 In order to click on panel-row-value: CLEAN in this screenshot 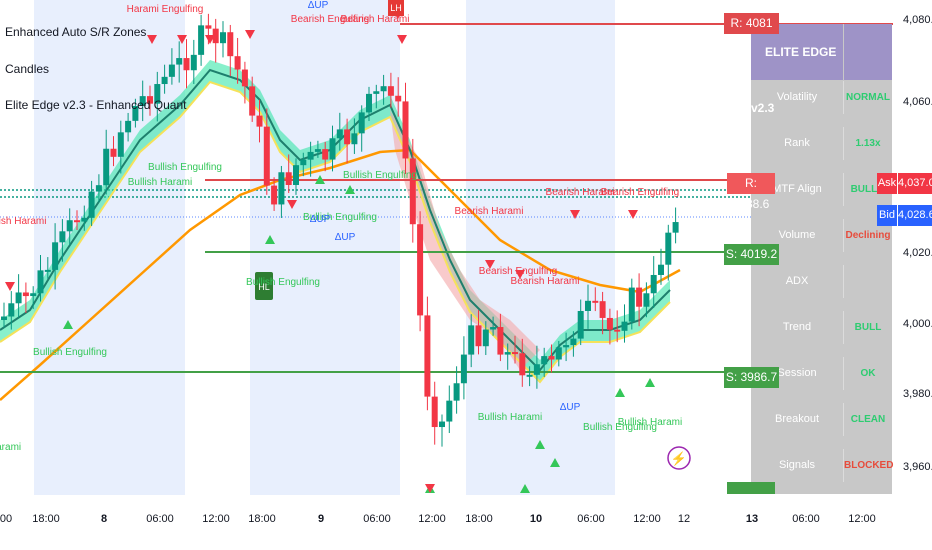, I will do `click(868, 419)`.